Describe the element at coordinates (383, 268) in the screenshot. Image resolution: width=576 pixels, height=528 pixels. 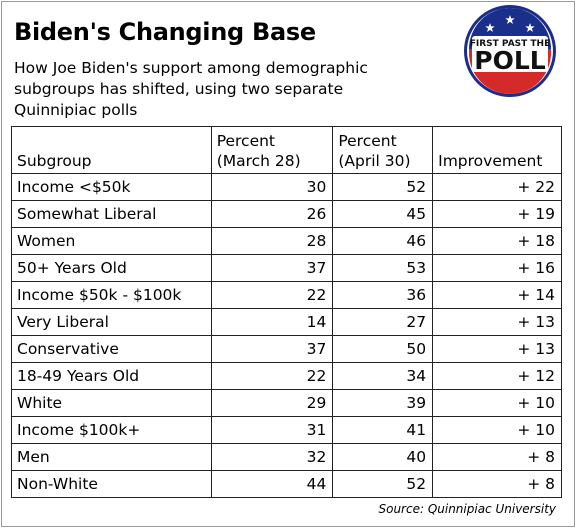
I see `cell-april: 53` at that location.